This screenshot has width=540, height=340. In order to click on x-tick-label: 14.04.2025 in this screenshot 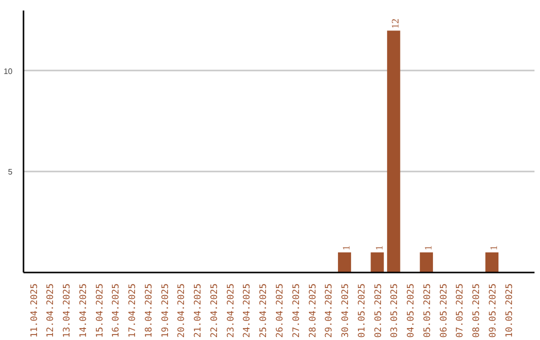, I will do `click(83, 310)`.